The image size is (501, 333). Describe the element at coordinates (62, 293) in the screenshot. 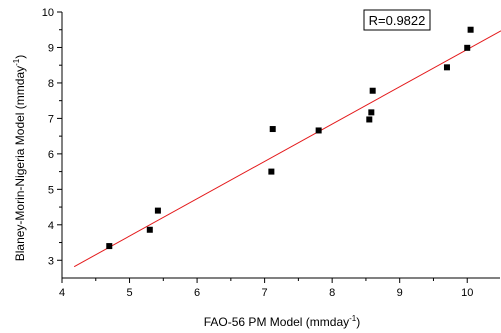

I see `x-tick-label: 4` at that location.